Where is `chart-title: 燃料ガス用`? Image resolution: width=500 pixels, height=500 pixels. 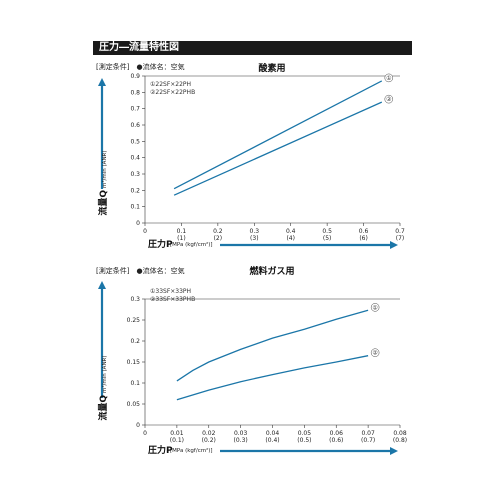 chart-title: 燃料ガス用 is located at coordinates (271, 271).